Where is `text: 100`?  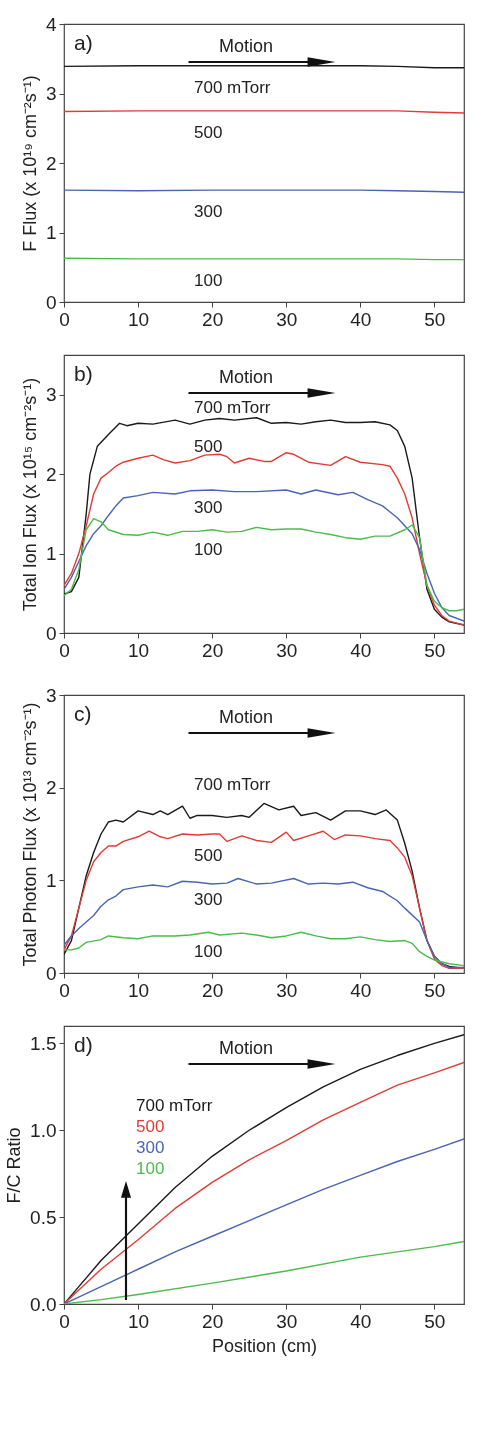 text: 100 is located at coordinates (150, 1168).